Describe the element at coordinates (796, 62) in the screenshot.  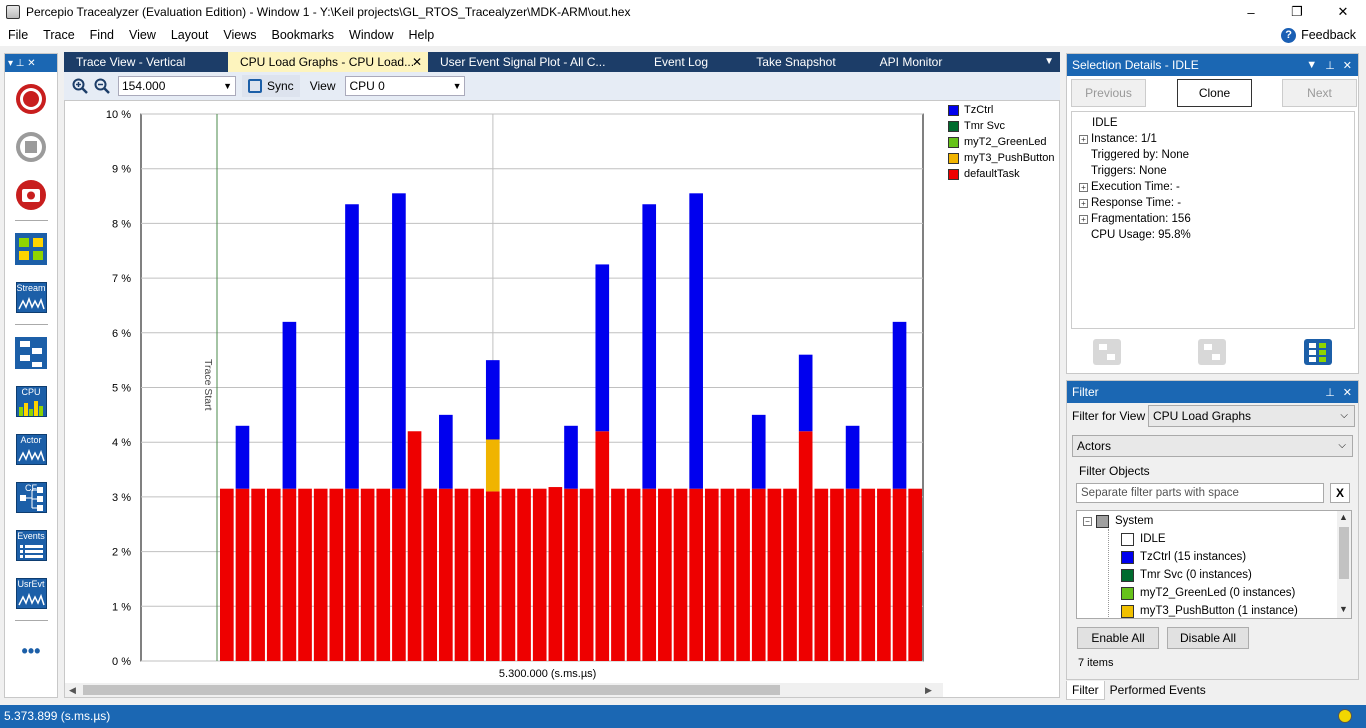
I see `tab-take-snapshot: Take Snapshot` at that location.